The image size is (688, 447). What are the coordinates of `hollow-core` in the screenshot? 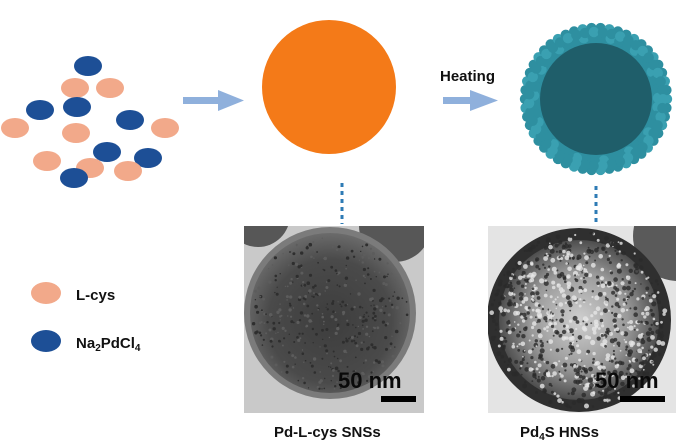 It's located at (596, 99).